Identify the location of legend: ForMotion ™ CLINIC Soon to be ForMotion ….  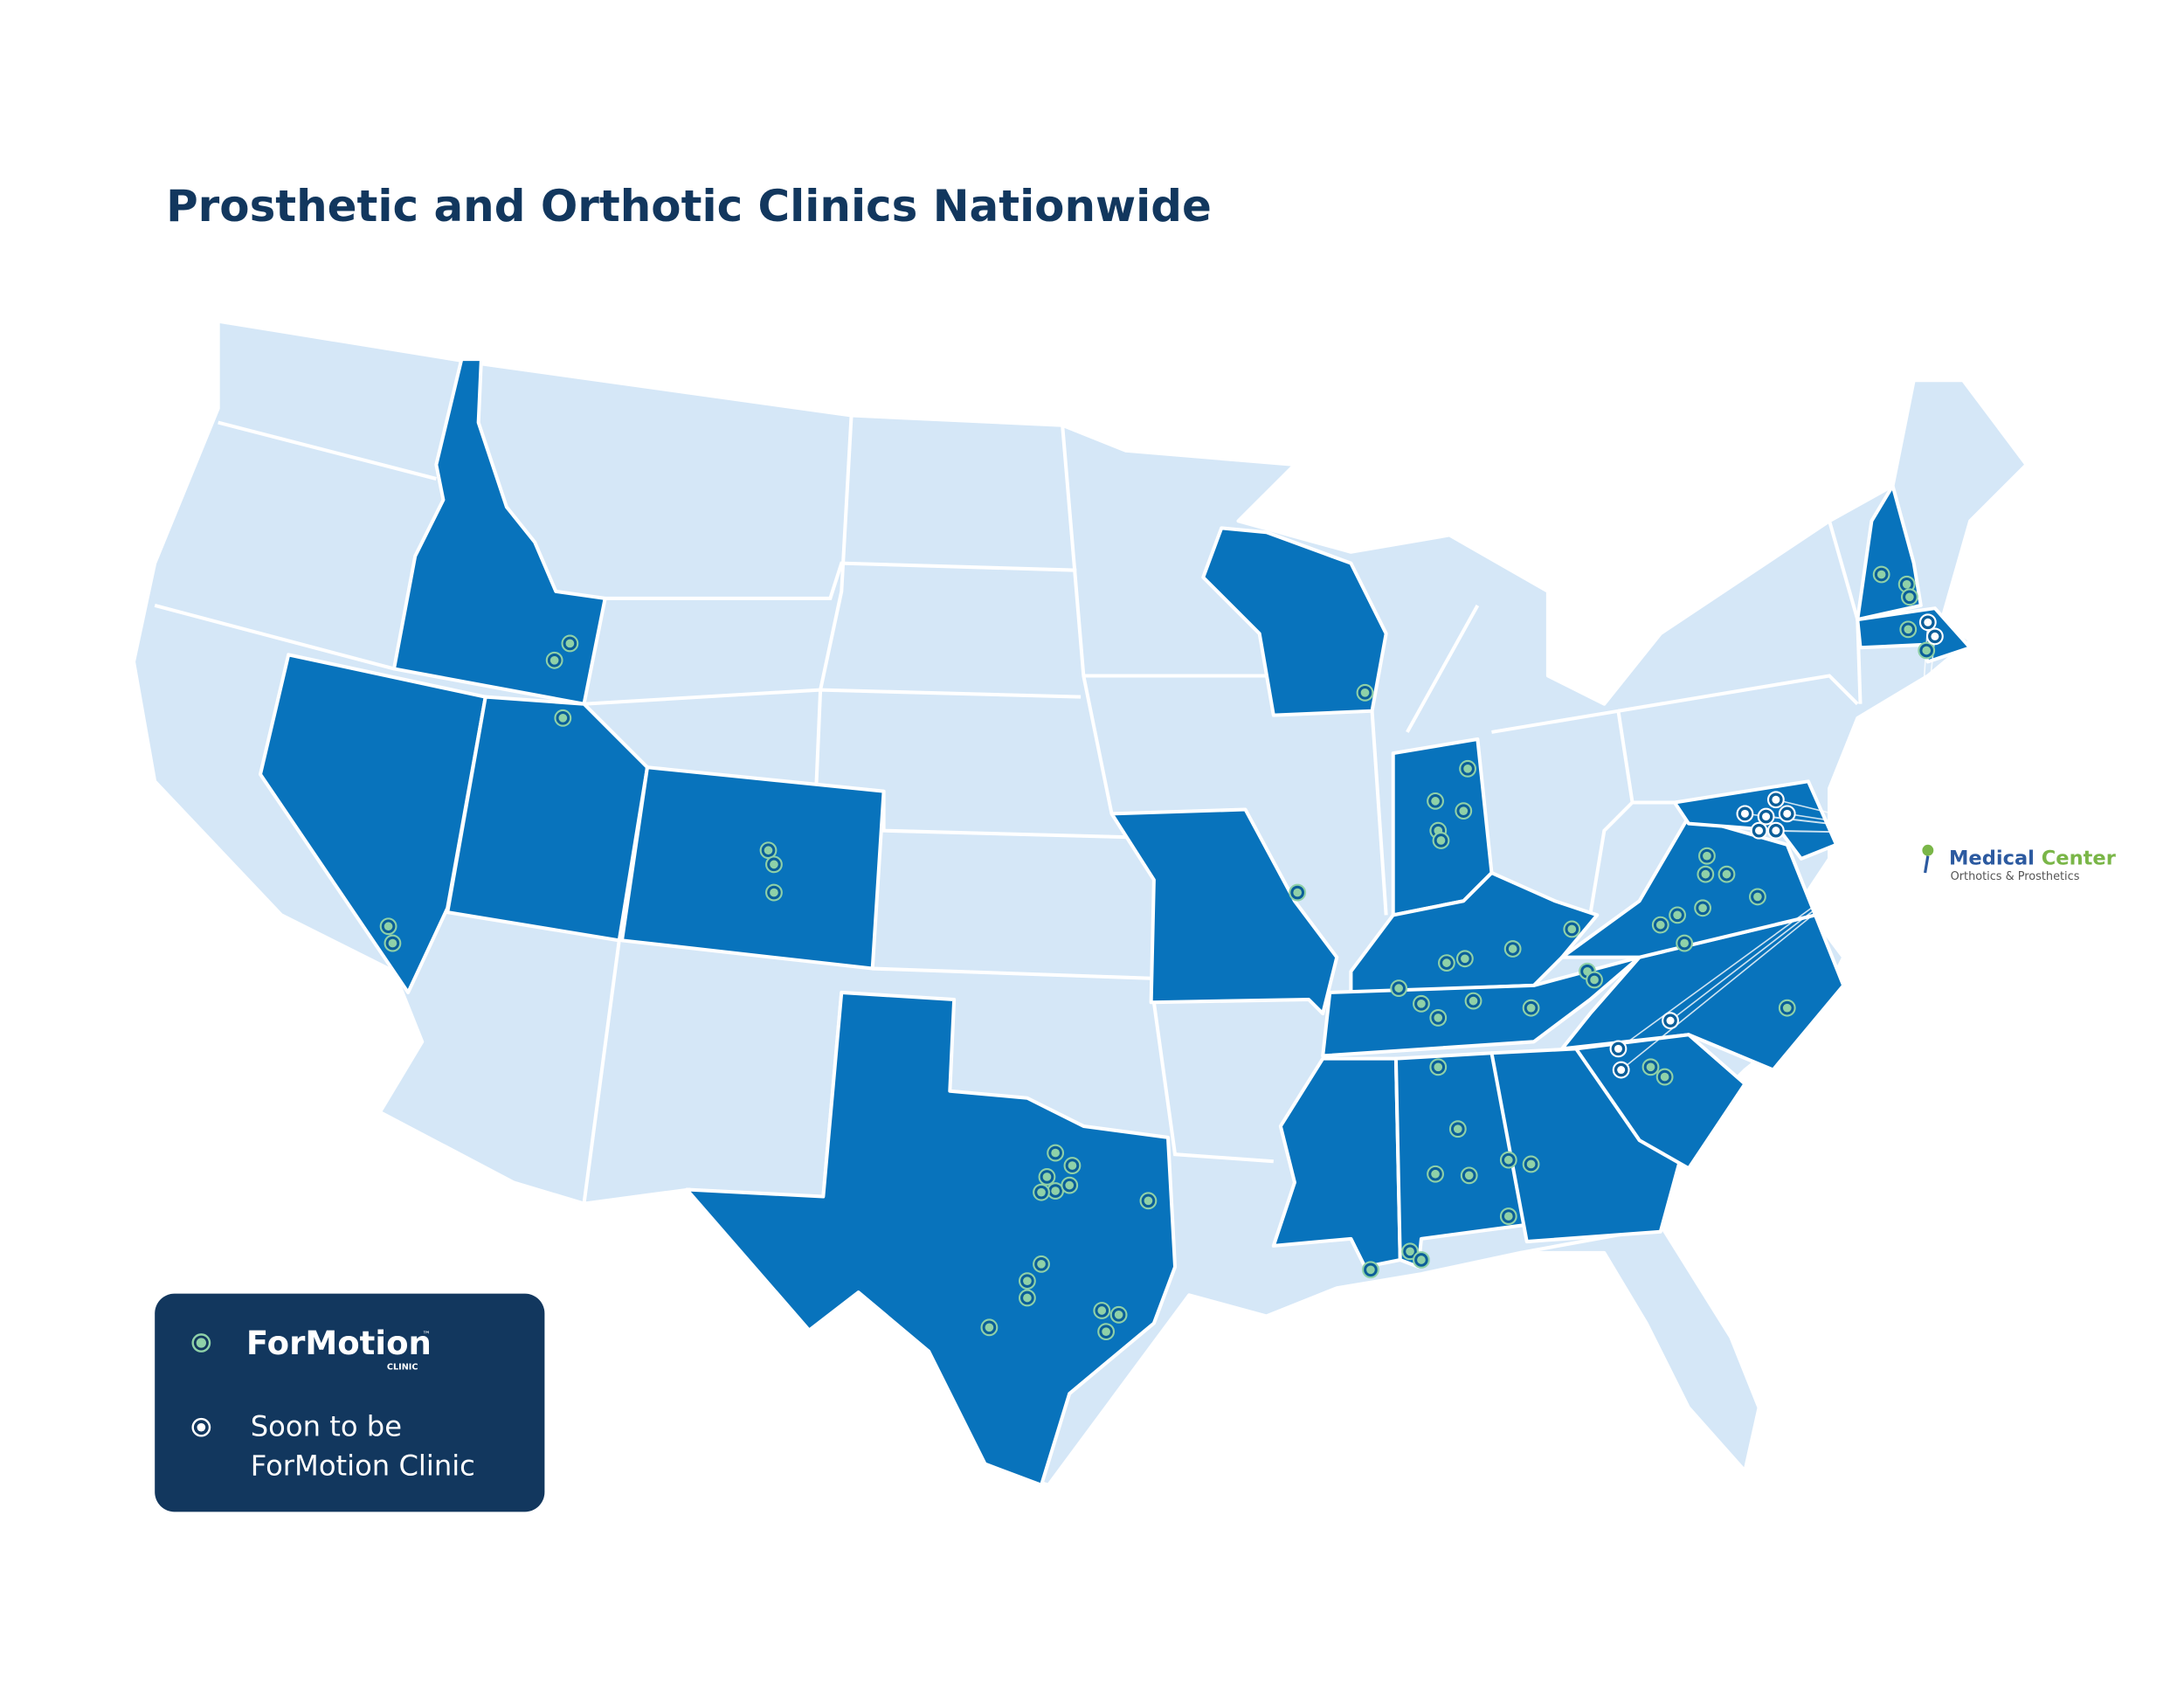
(350, 1402).